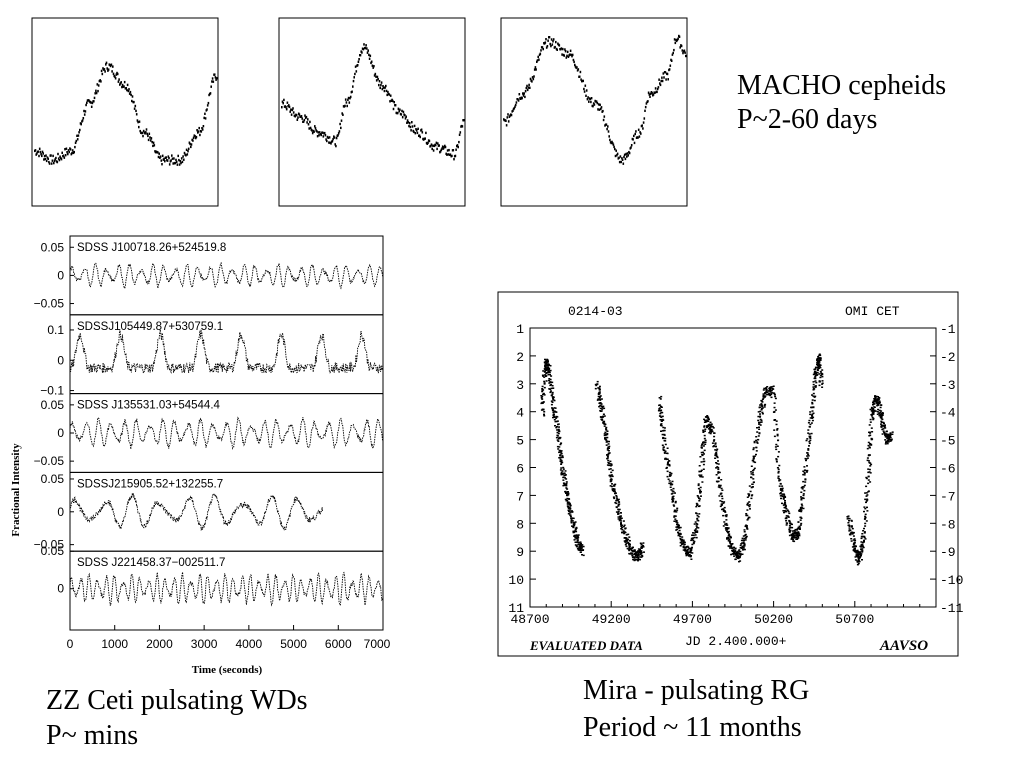  I want to click on mira-x-tick-label: 50200, so click(773, 619).